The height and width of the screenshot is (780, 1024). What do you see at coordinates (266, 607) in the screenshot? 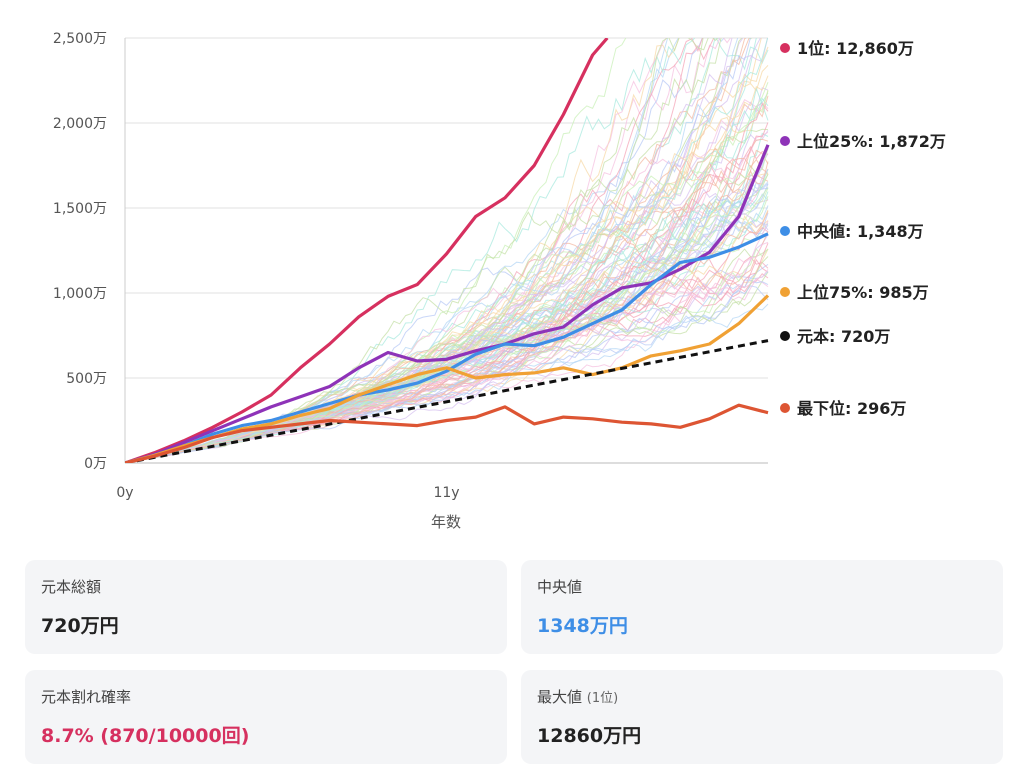
I see `principal-total-card: 元本総額 720万円` at bounding box center [266, 607].